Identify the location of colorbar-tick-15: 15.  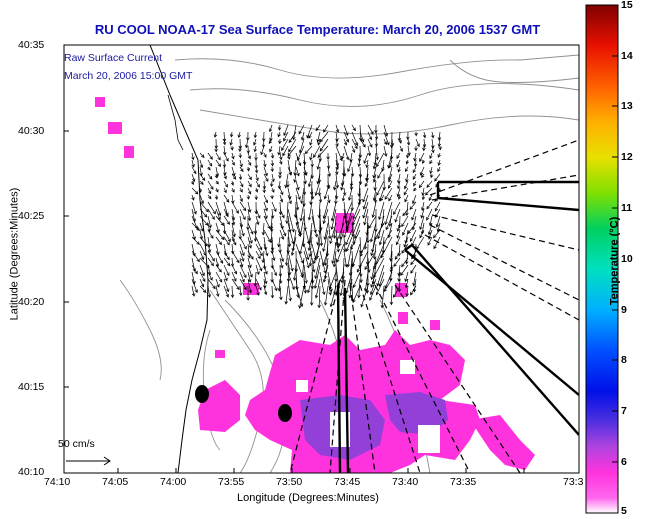
(627, 5).